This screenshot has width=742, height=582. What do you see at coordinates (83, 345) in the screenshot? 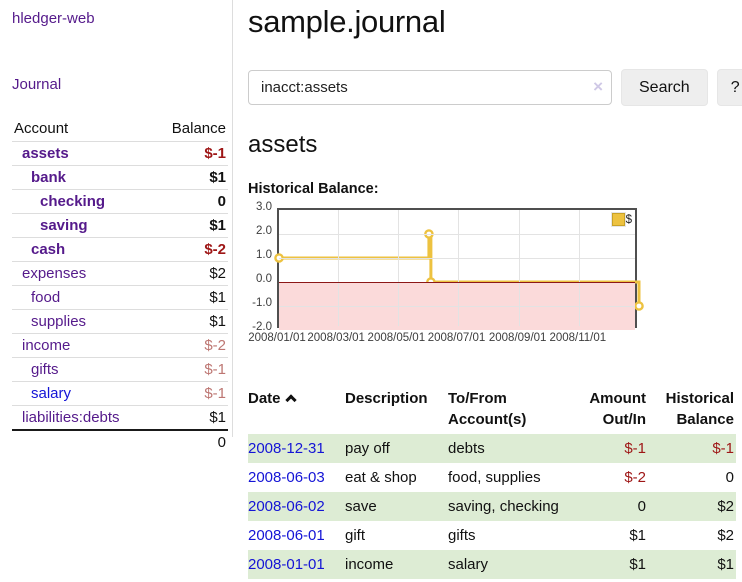
I see `account-name-cell: income` at bounding box center [83, 345].